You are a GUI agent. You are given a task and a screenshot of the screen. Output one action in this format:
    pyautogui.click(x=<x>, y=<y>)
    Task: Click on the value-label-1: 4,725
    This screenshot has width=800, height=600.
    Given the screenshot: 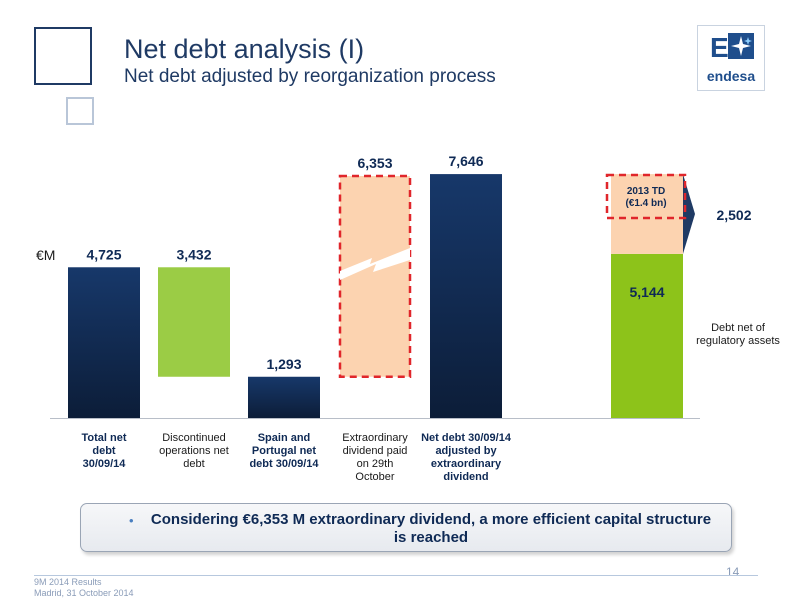 What is the action you would take?
    pyautogui.click(x=103, y=254)
    